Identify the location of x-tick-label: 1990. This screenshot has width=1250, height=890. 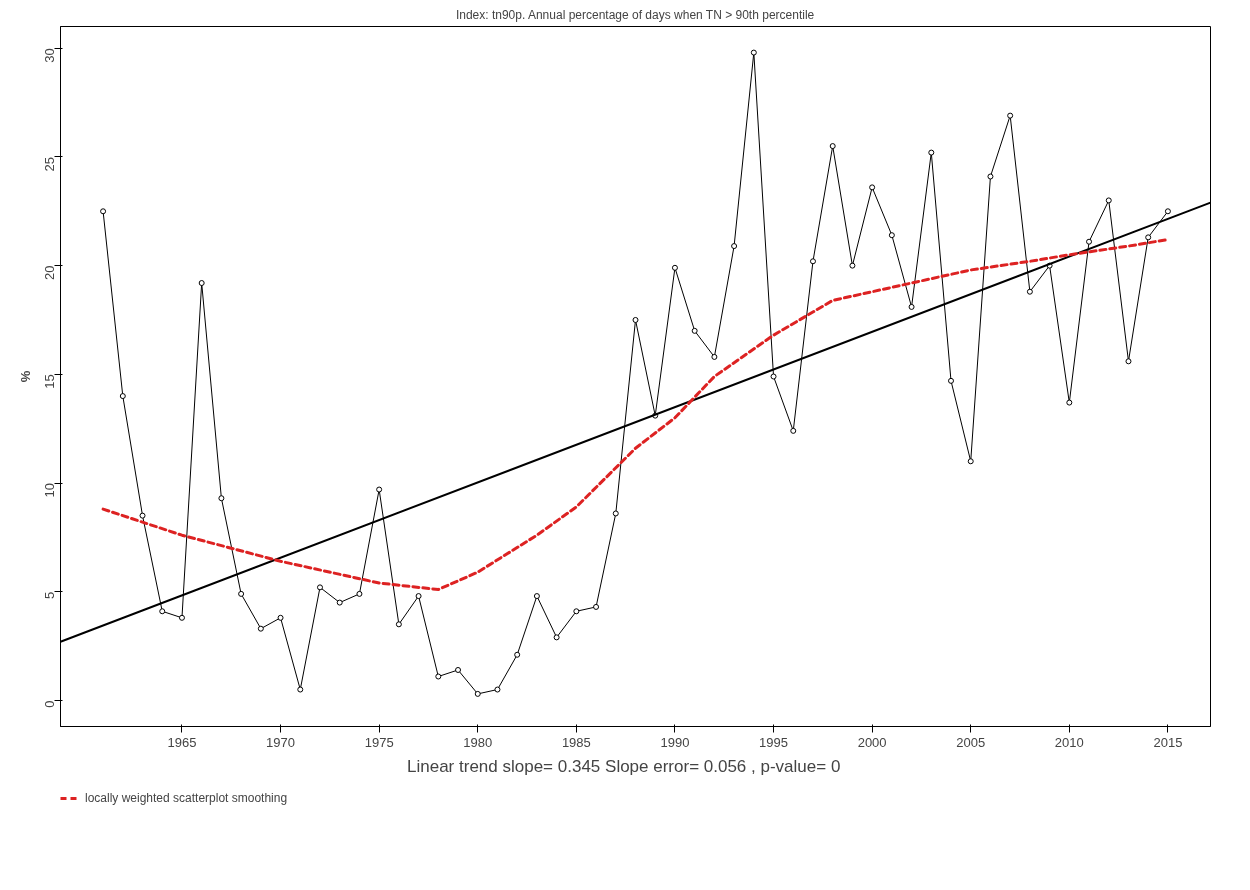
(675, 742).